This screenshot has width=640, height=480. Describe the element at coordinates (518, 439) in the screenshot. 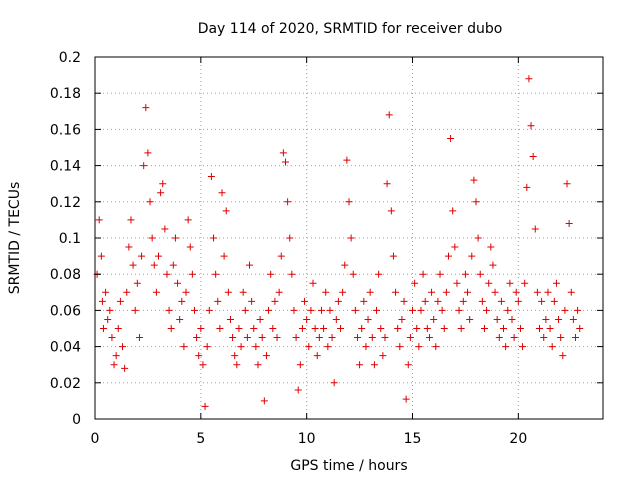

I see `x-tick-label: 20` at that location.